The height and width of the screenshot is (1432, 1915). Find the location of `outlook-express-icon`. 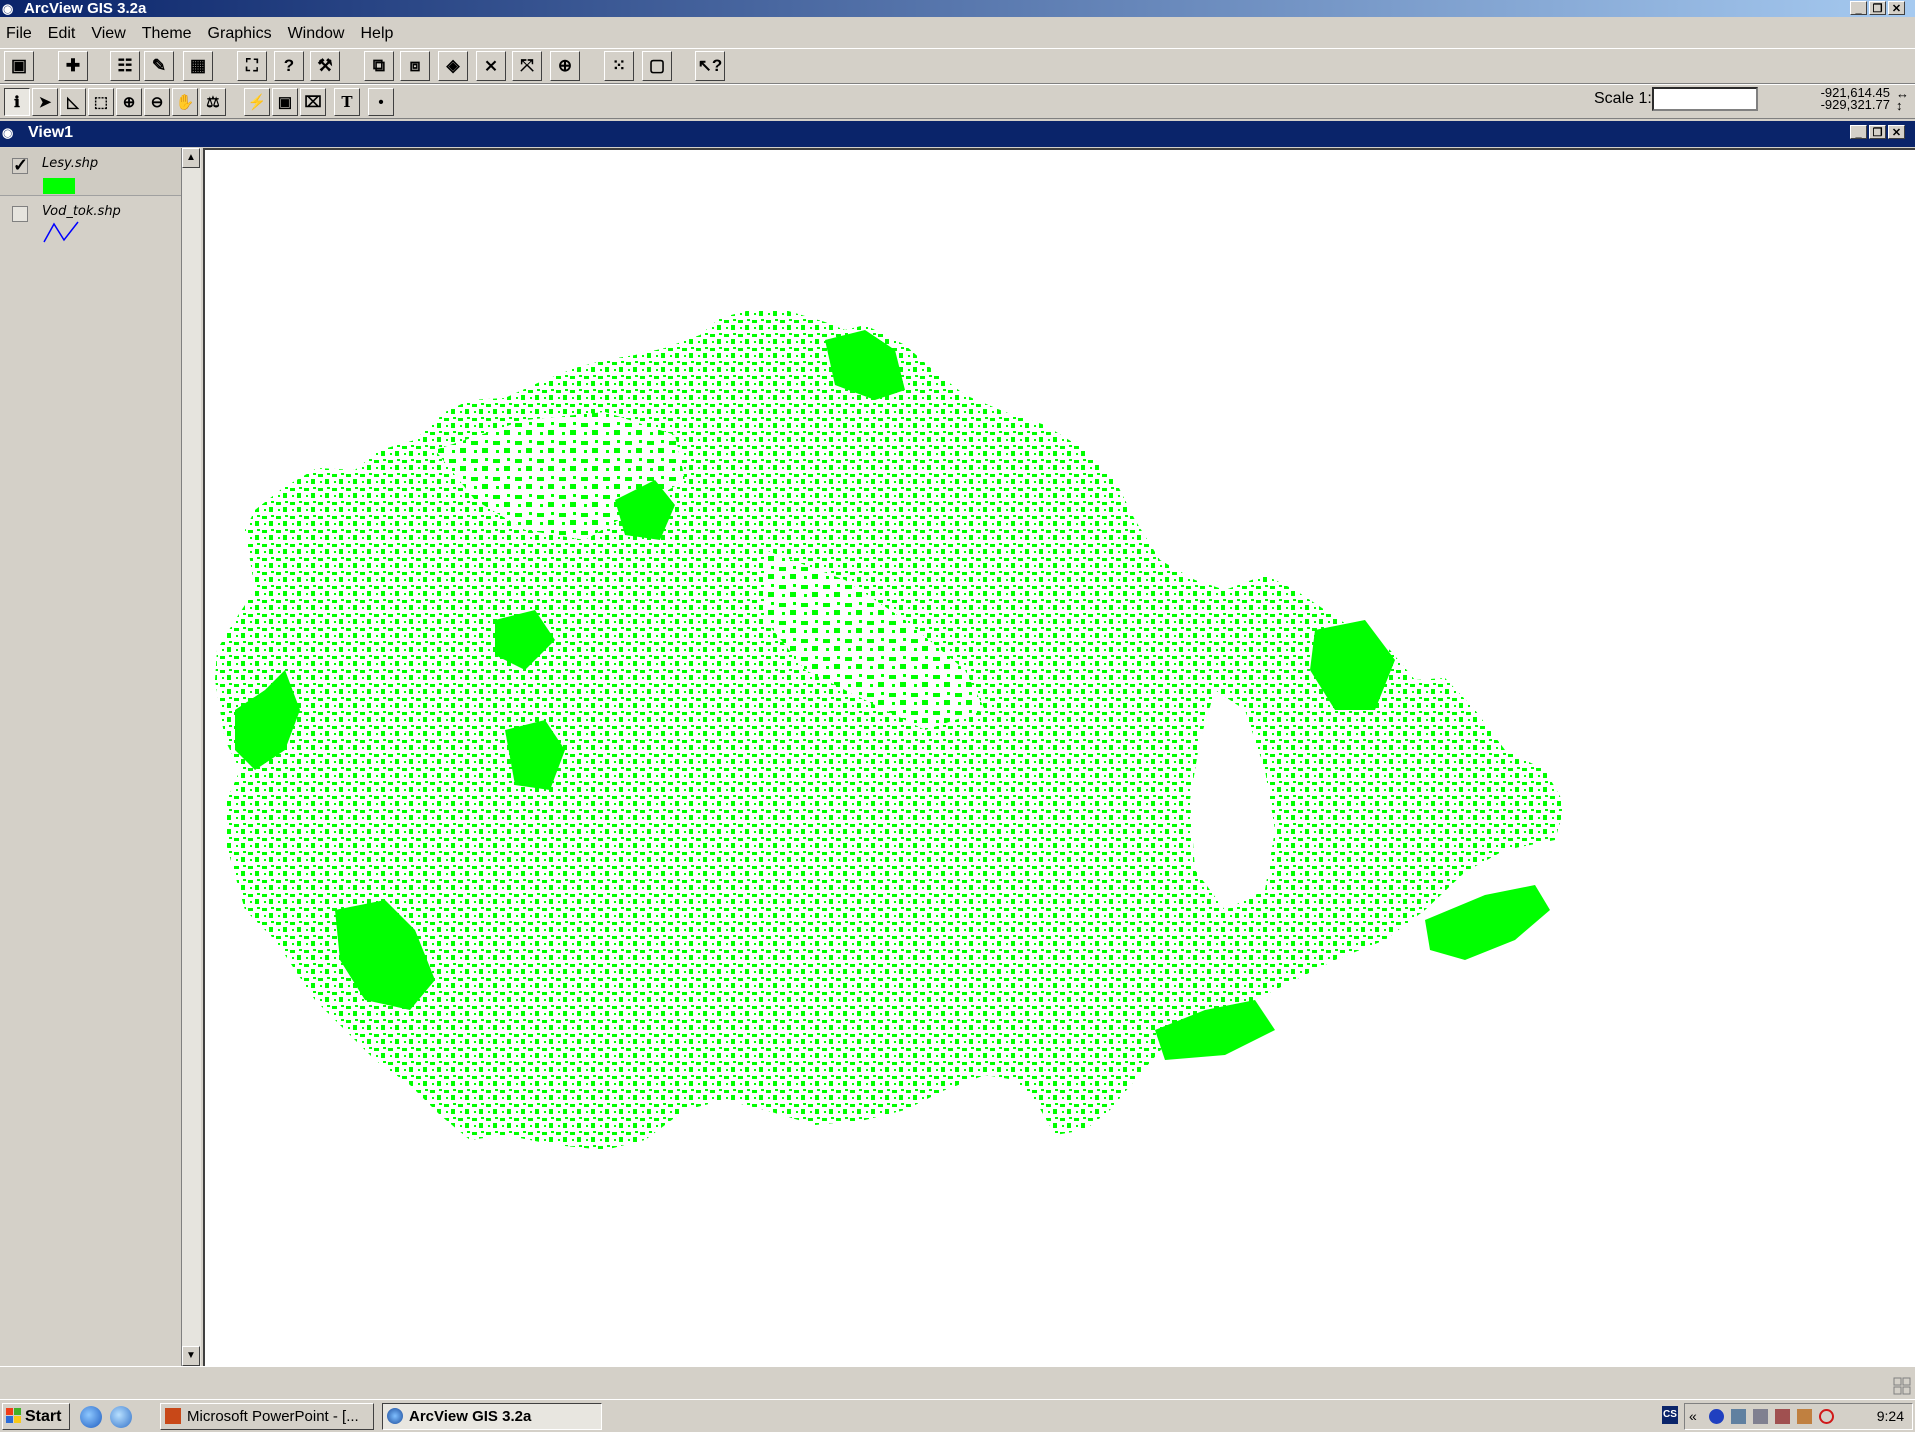

outlook-express-icon is located at coordinates (121, 1417).